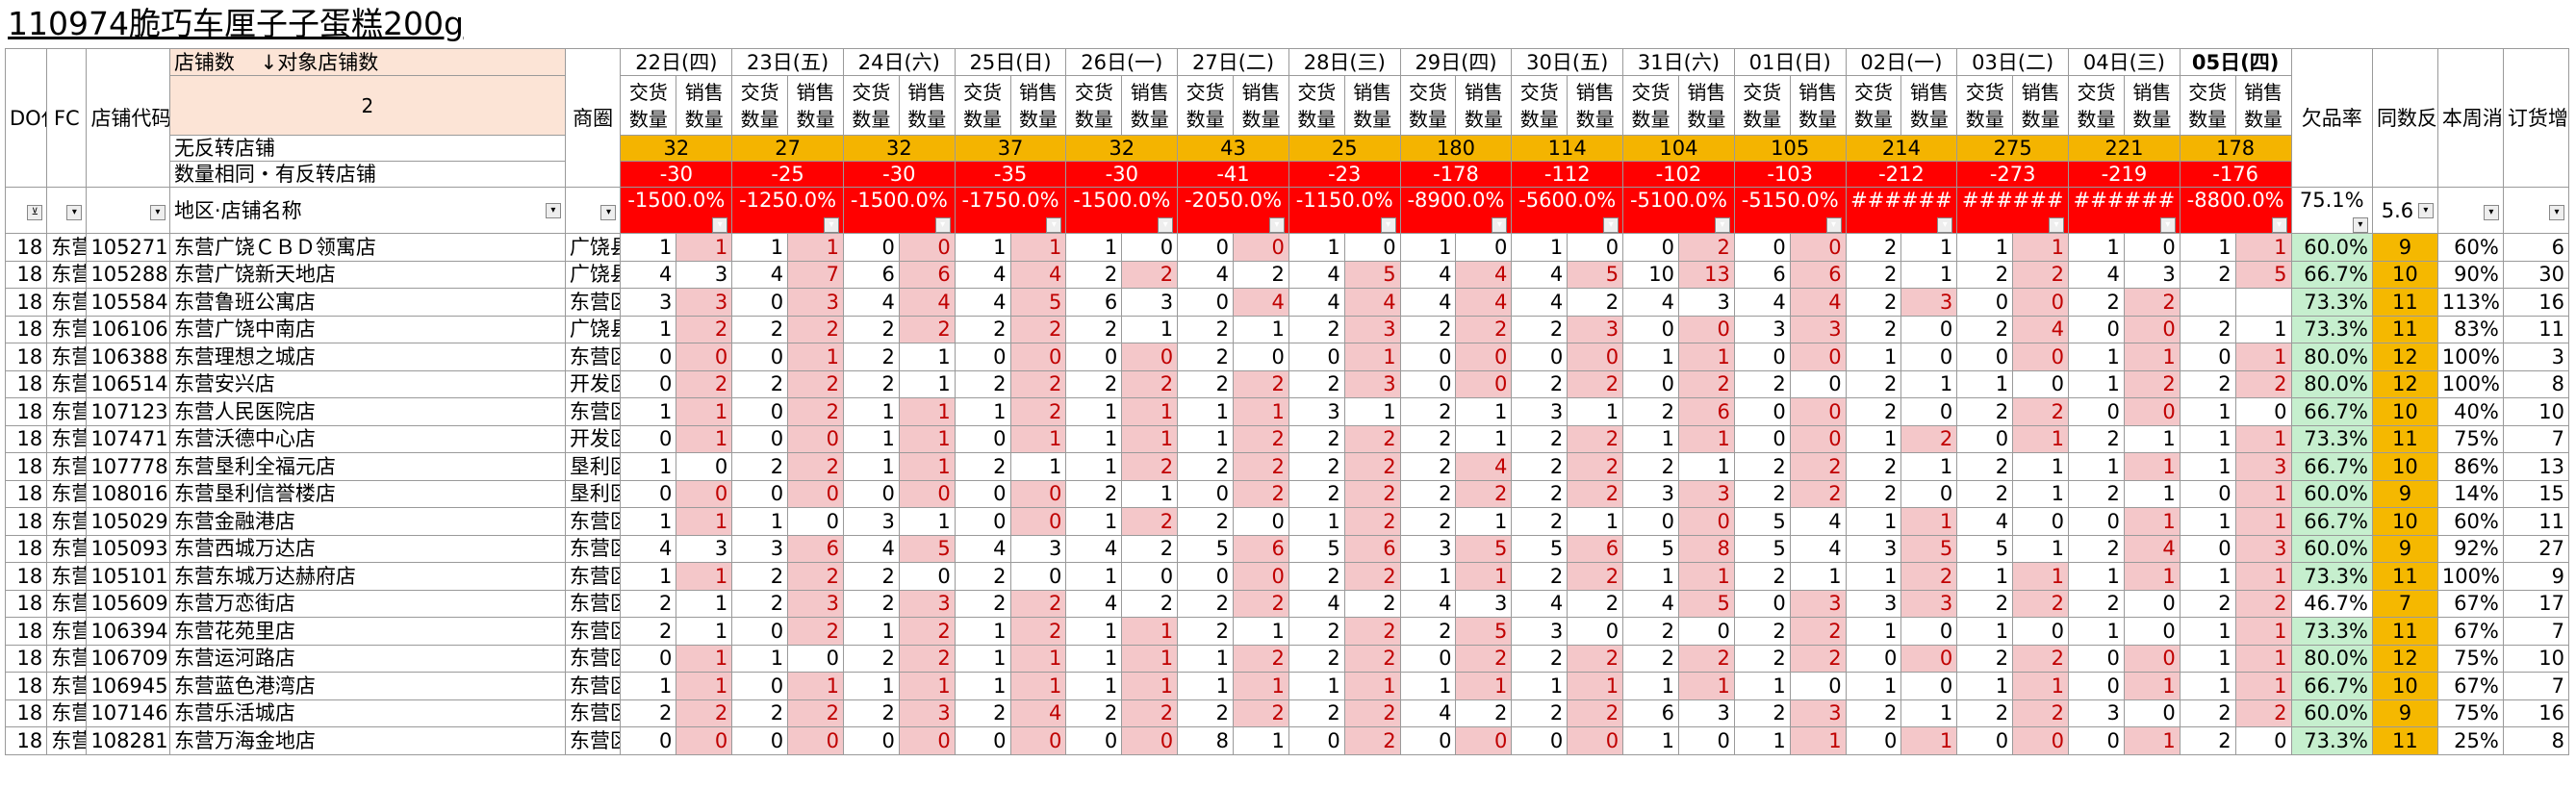 This screenshot has width=2576, height=788. I want to click on do-code: 18, so click(26, 329).